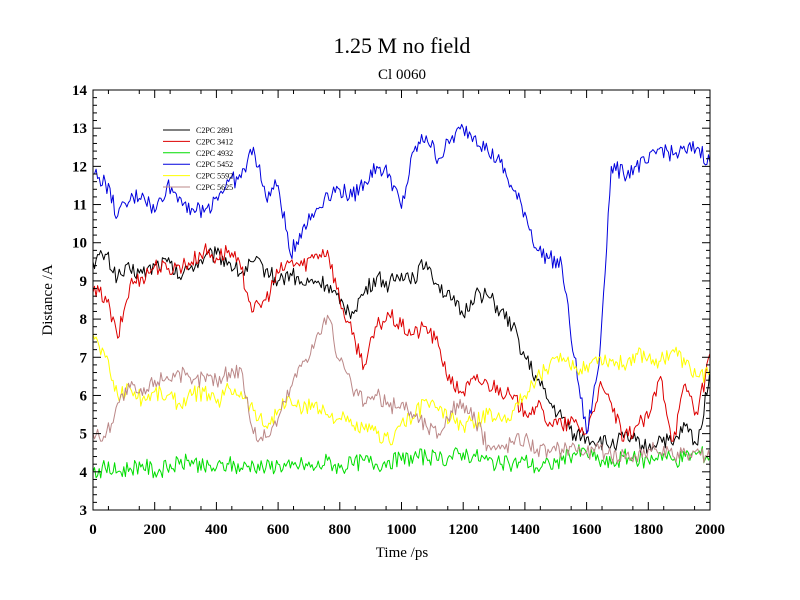 The height and width of the screenshot is (600, 800). What do you see at coordinates (214, 130) in the screenshot?
I see `legend-label: C2PC 2891` at bounding box center [214, 130].